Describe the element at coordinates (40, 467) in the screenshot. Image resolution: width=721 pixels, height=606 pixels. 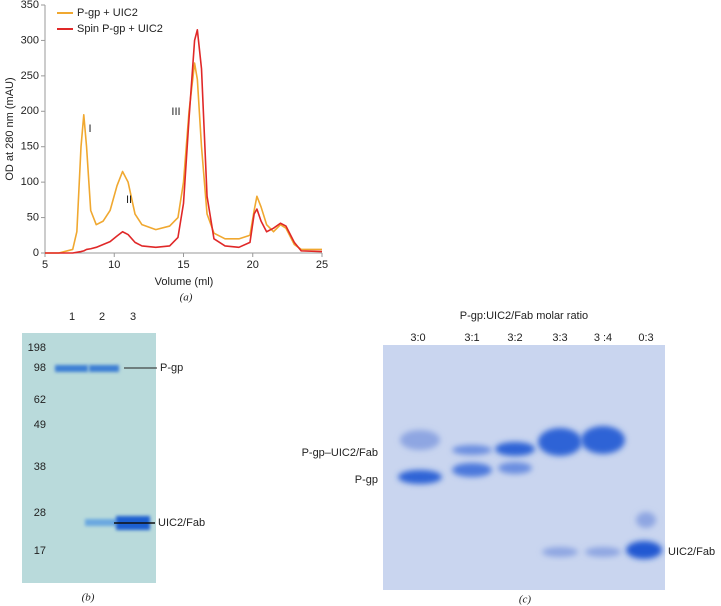
I see `marker-label: 38` at that location.